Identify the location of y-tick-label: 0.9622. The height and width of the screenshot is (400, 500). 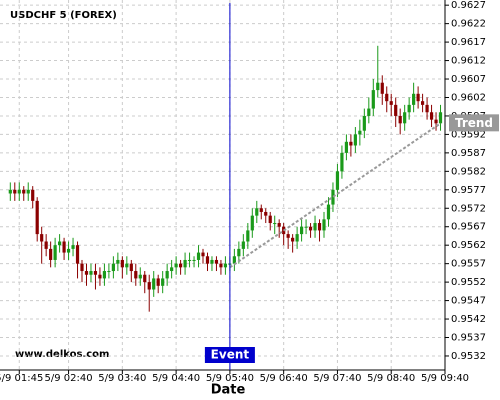
(468, 24).